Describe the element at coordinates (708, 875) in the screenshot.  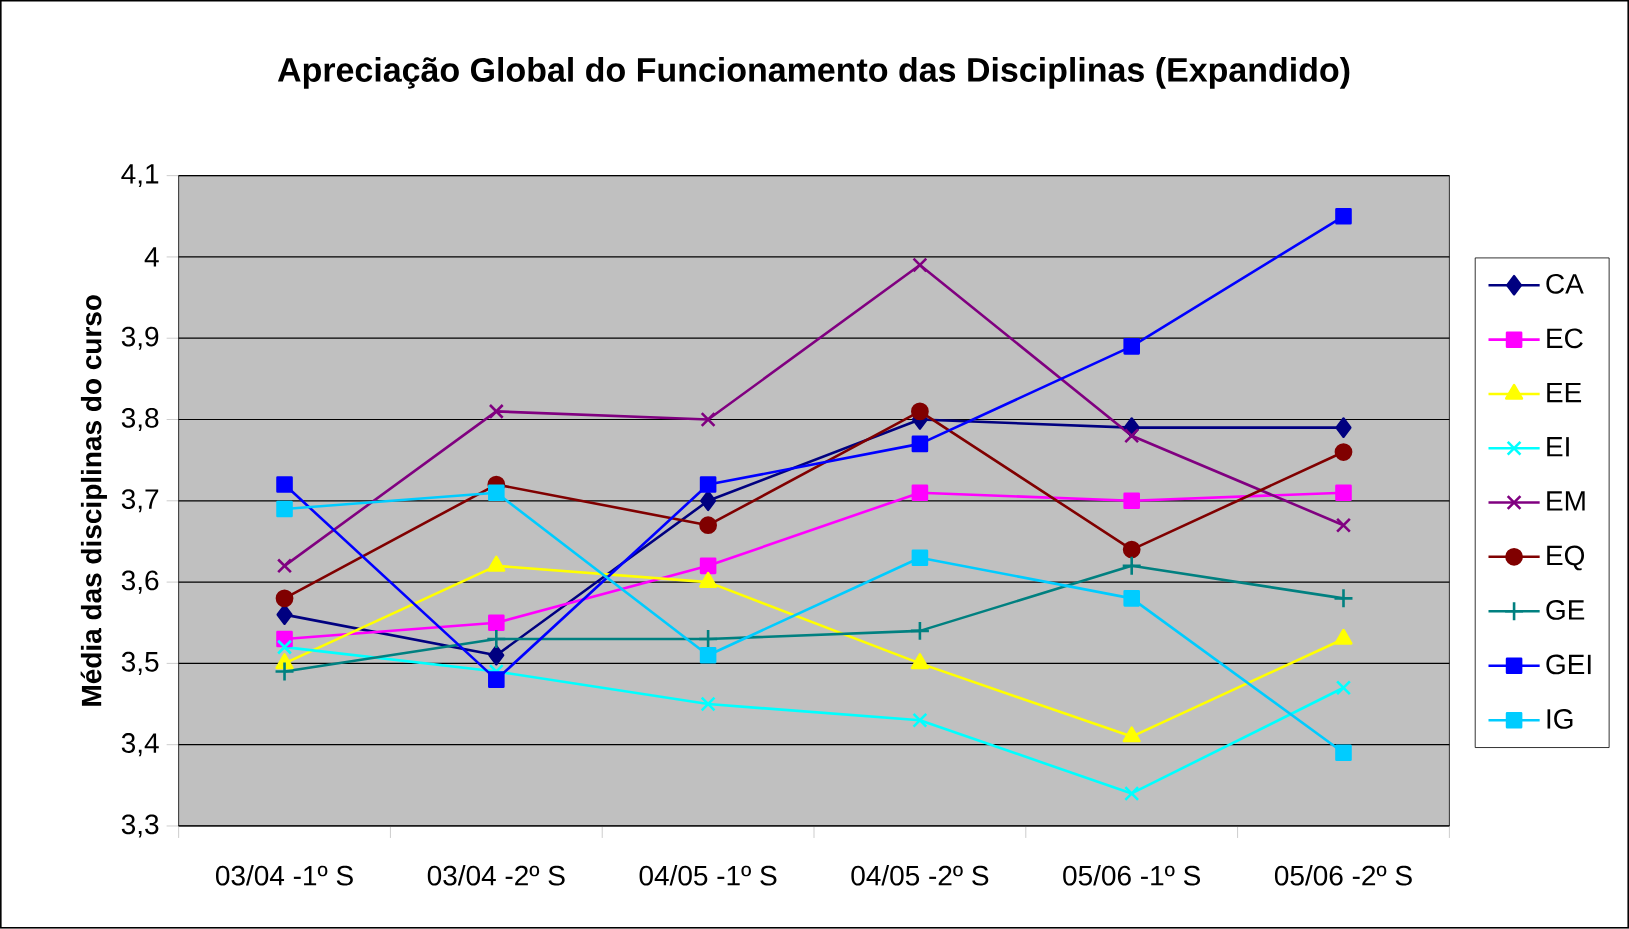
I see `x-tick-label: 04/05 -1º S` at that location.